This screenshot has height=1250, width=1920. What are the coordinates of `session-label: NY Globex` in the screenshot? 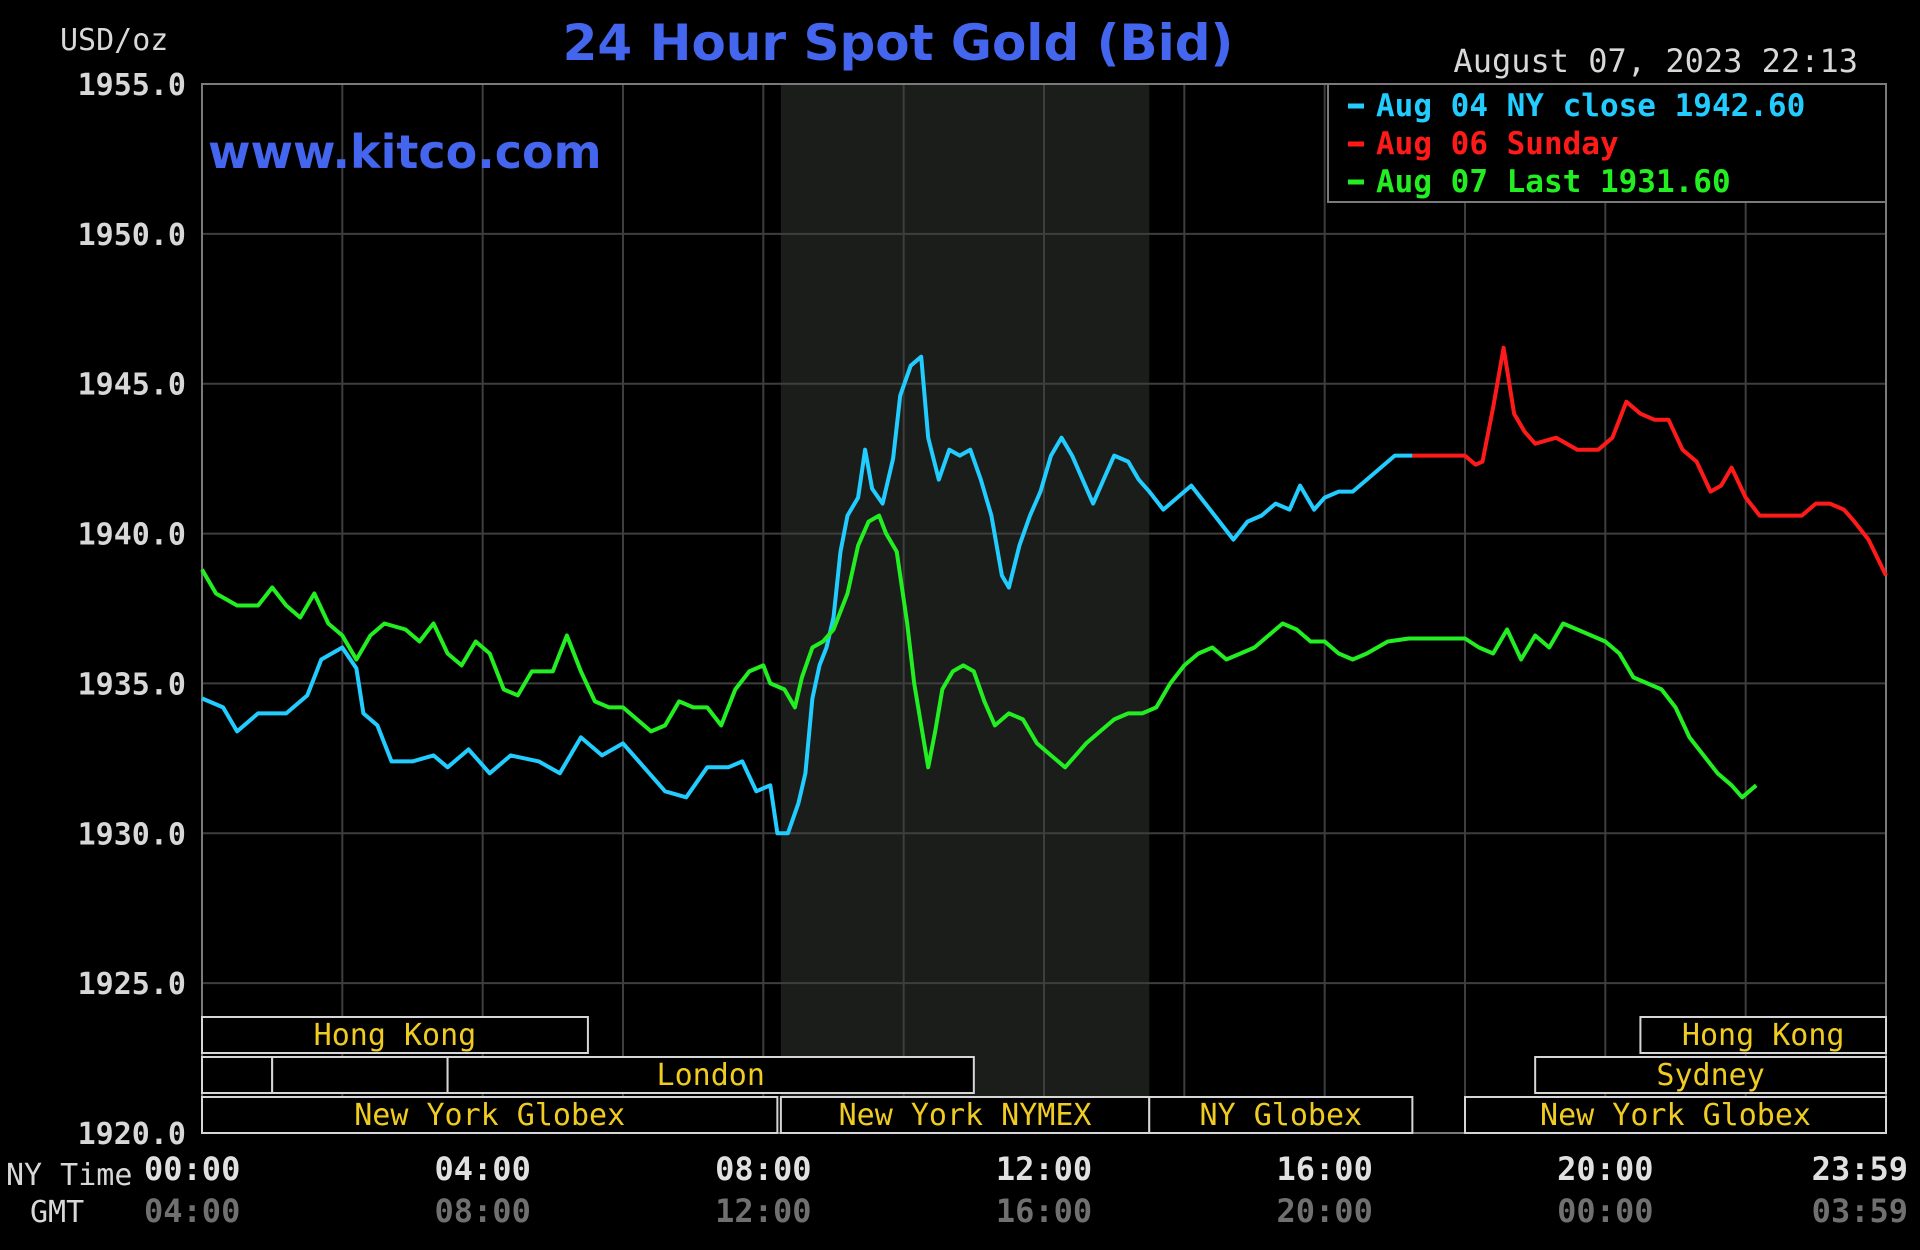 It's located at (1281, 1115).